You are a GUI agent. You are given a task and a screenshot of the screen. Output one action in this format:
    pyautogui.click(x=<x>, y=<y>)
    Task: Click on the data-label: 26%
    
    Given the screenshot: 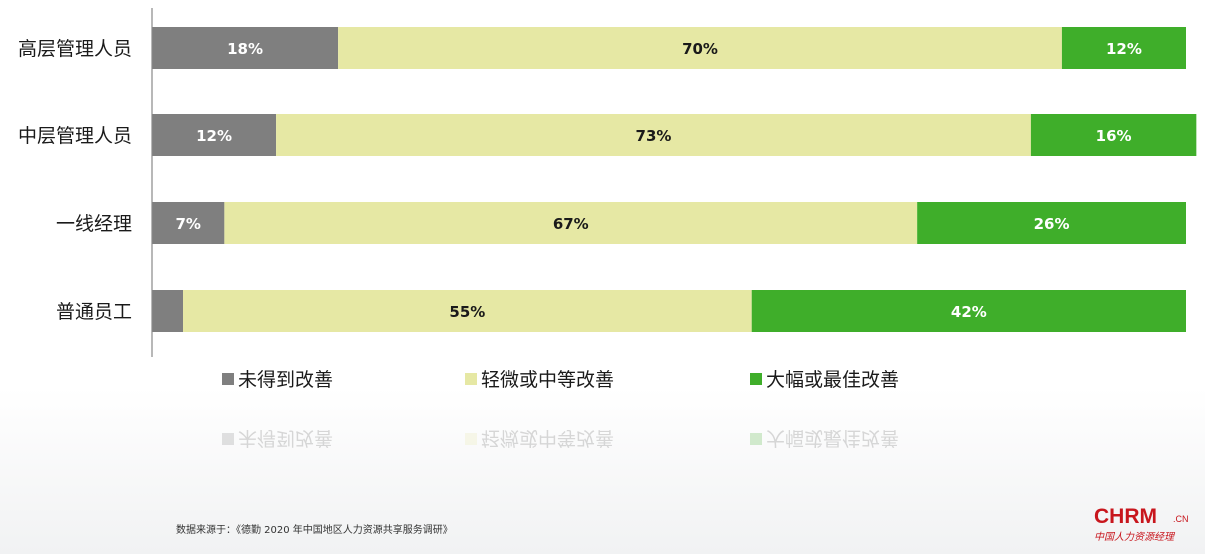 What is the action you would take?
    pyautogui.click(x=1052, y=224)
    